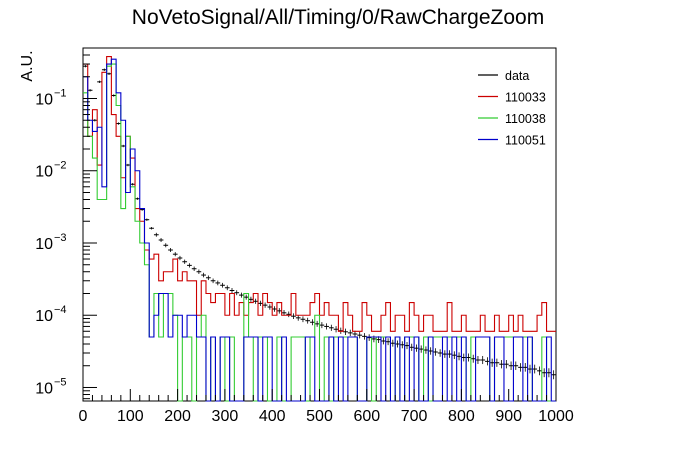  Describe the element at coordinates (503, 76) in the screenshot. I see `legend-item-data: data` at that location.